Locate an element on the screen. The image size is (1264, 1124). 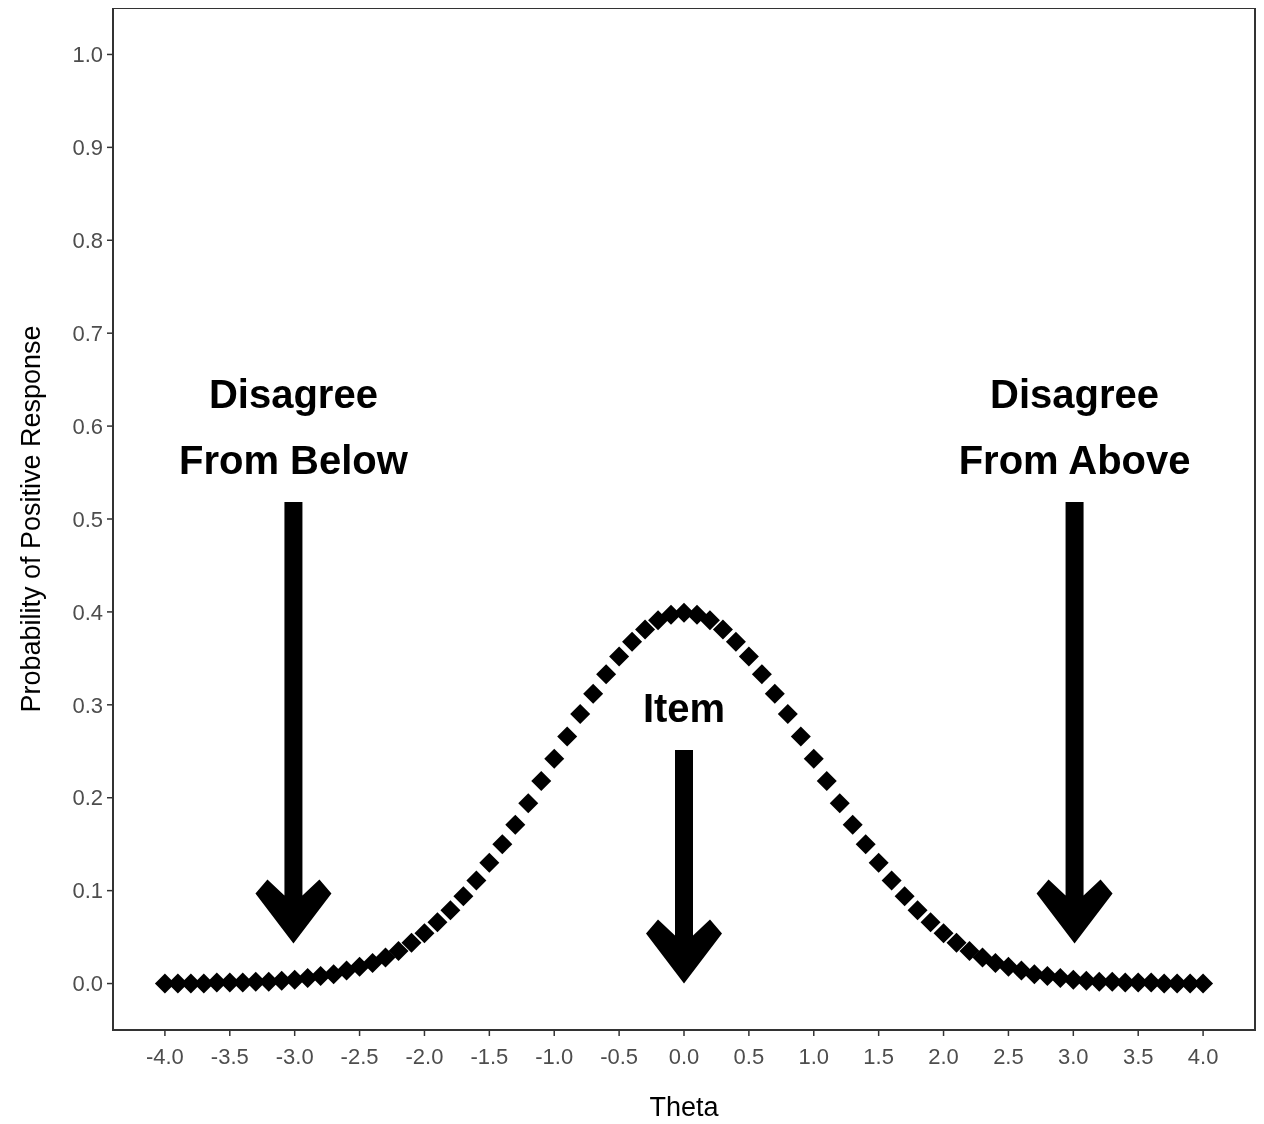
y-tick-label: 0.5 is located at coordinates (87, 519).